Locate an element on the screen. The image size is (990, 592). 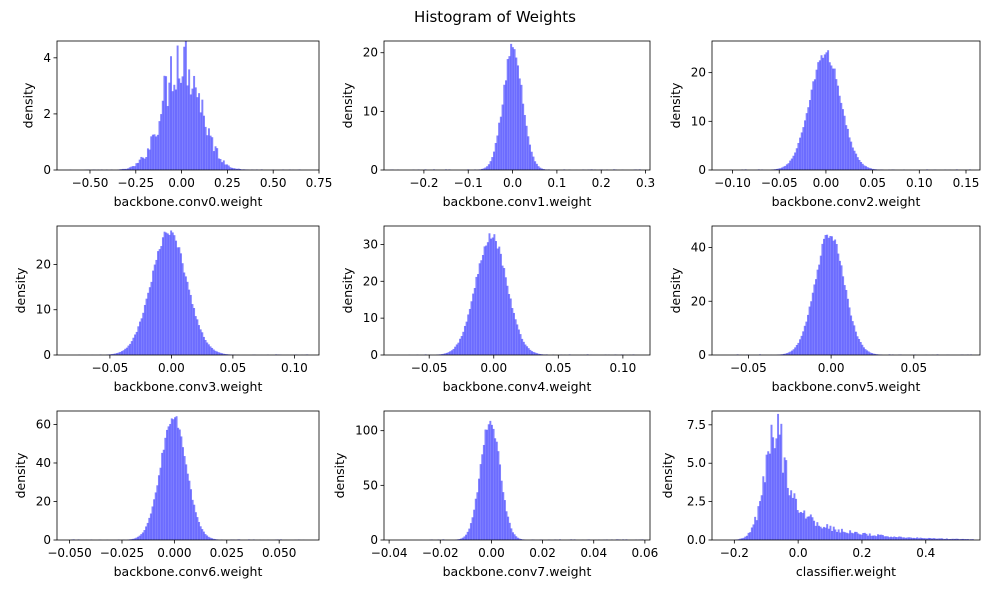
x-tick-label: −0.2 is located at coordinates (734, 553).